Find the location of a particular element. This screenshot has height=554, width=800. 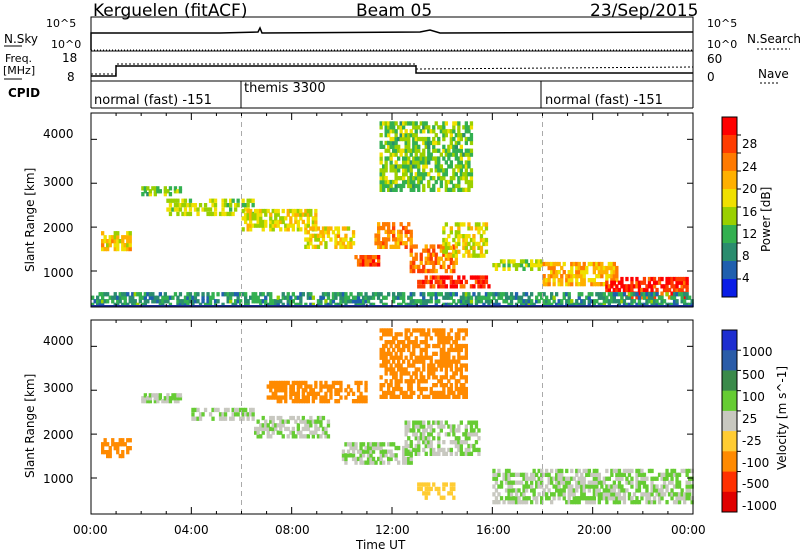

y-tick-3000-bot: 3000 is located at coordinates (58, 388).